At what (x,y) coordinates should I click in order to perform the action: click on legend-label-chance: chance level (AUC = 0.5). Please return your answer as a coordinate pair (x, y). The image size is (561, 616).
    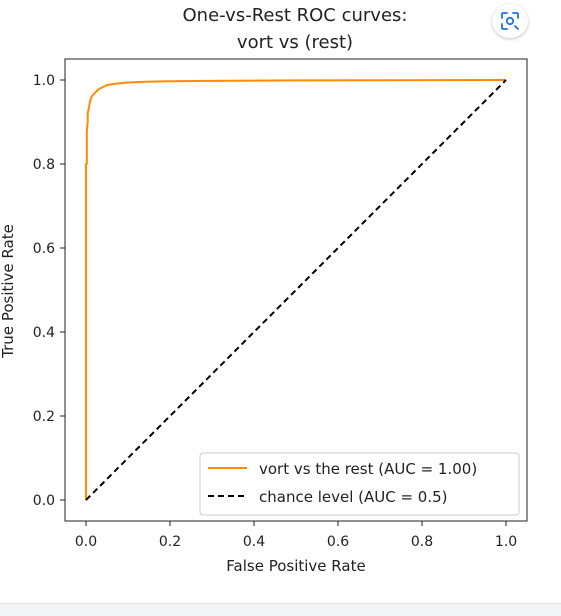
    Looking at the image, I should click on (353, 497).